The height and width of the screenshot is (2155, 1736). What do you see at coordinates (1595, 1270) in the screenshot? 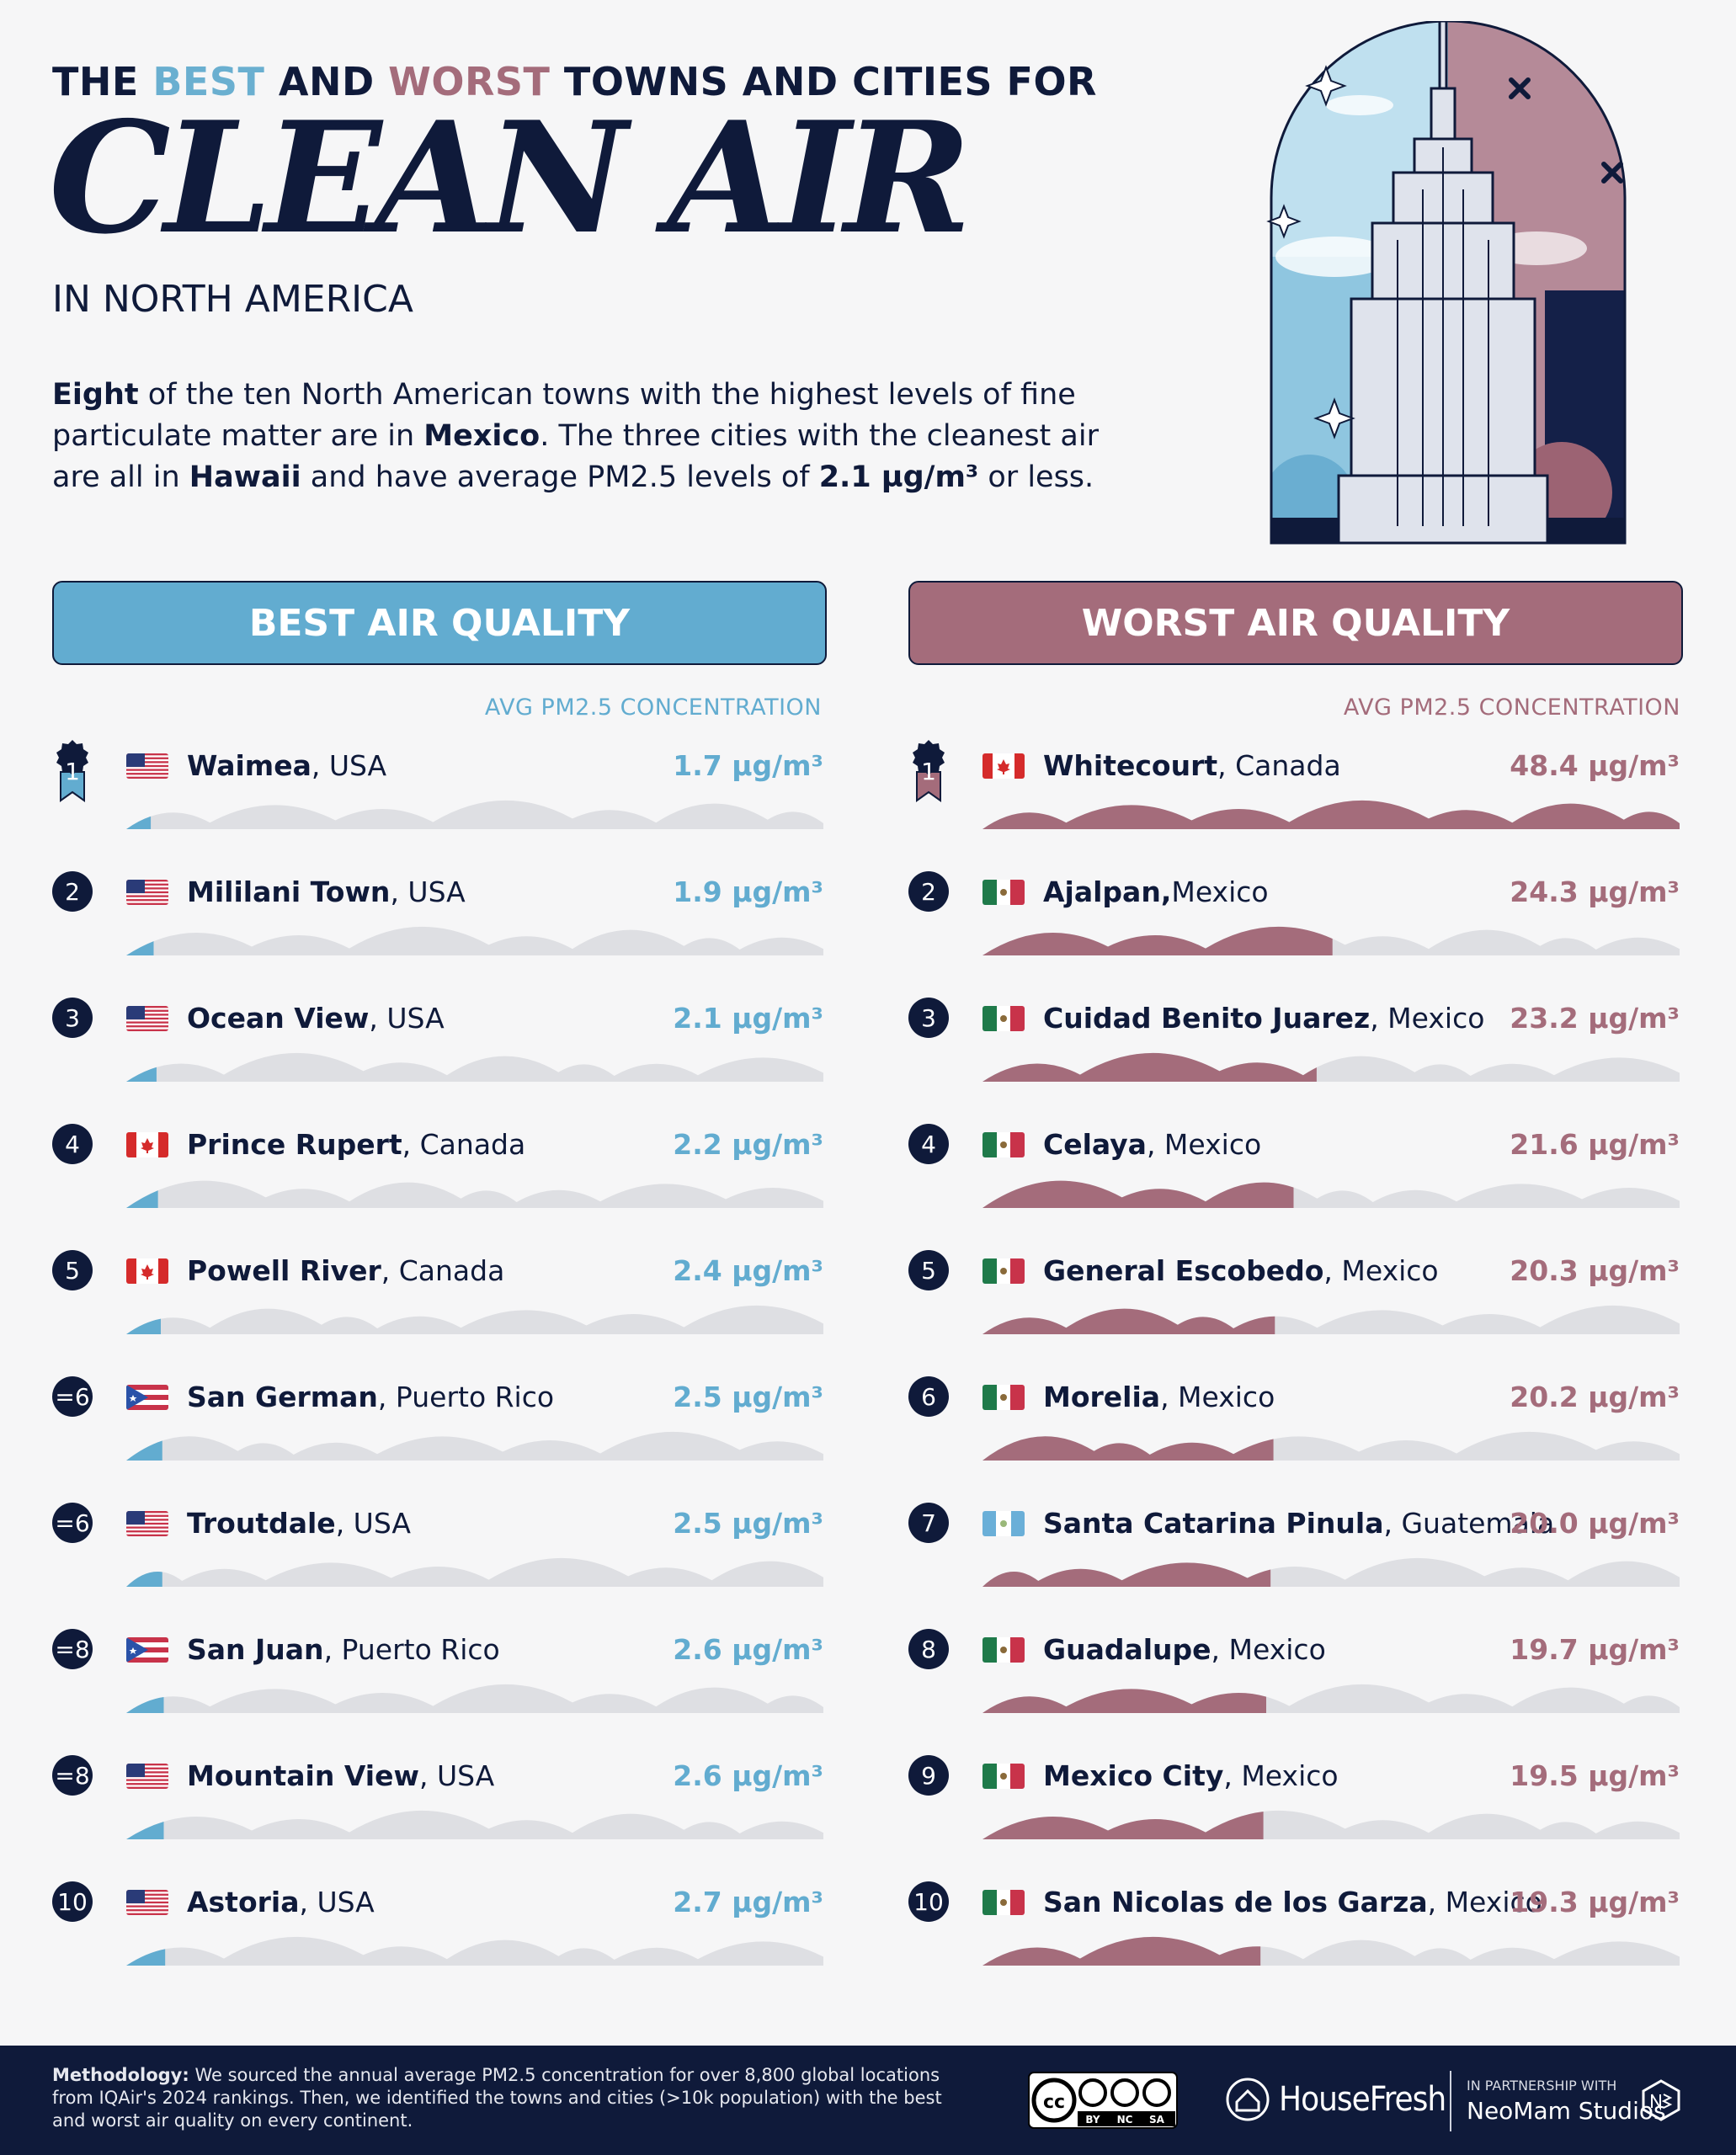
I see `value-label: 20.3 µg/m³` at bounding box center [1595, 1270].